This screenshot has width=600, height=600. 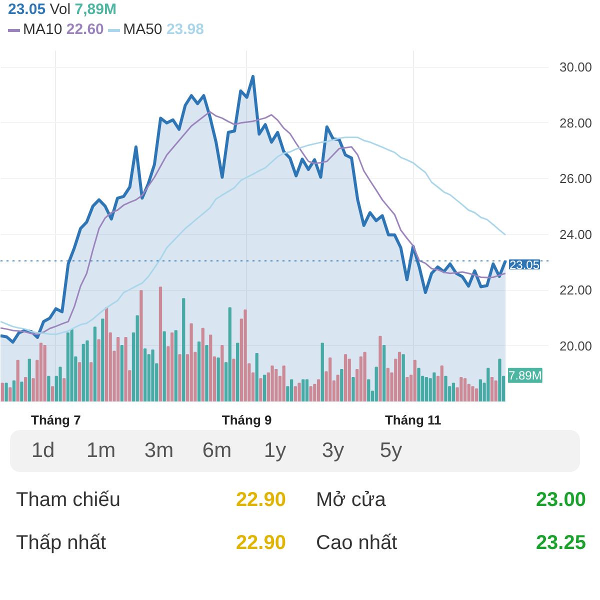 What do you see at coordinates (217, 451) in the screenshot?
I see `category-label: 6m` at bounding box center [217, 451].